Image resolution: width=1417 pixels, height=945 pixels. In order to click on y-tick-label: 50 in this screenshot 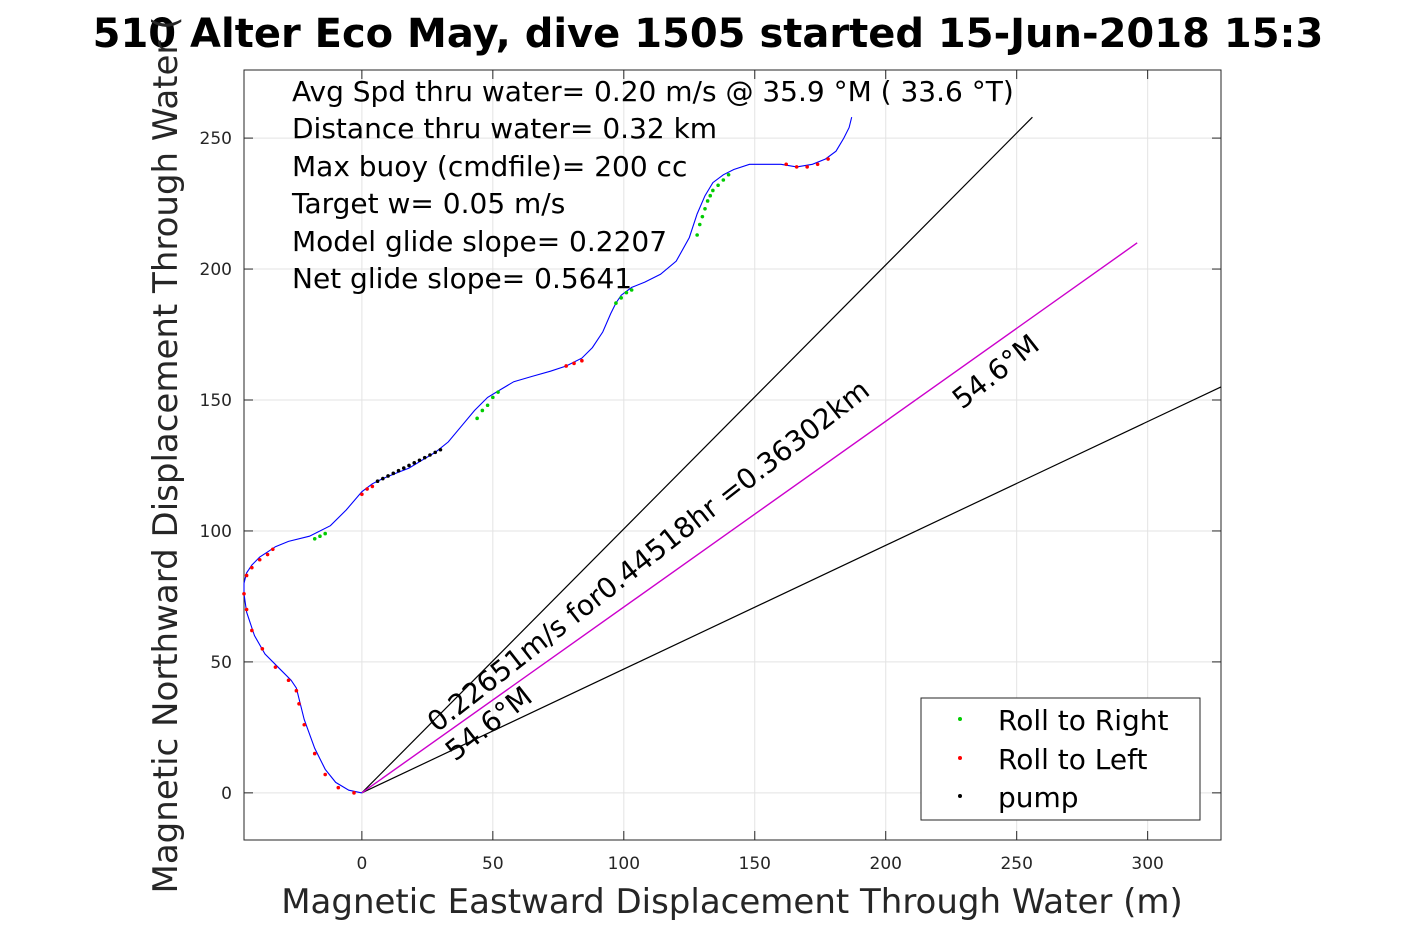, I will do `click(221, 663)`.